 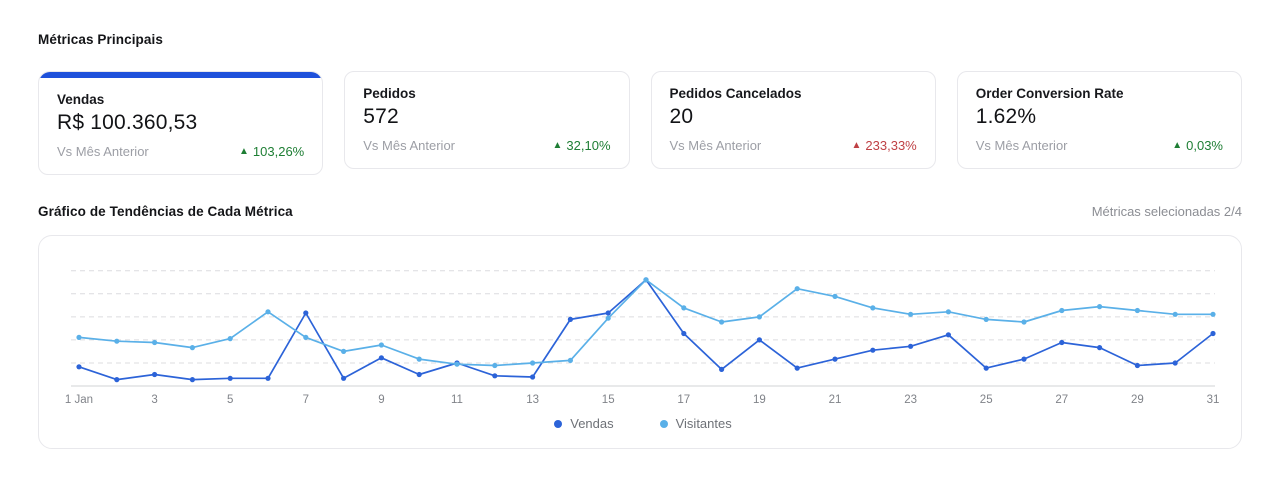 I want to click on metrics-section-title: Métricas Principais, so click(x=100, y=39).